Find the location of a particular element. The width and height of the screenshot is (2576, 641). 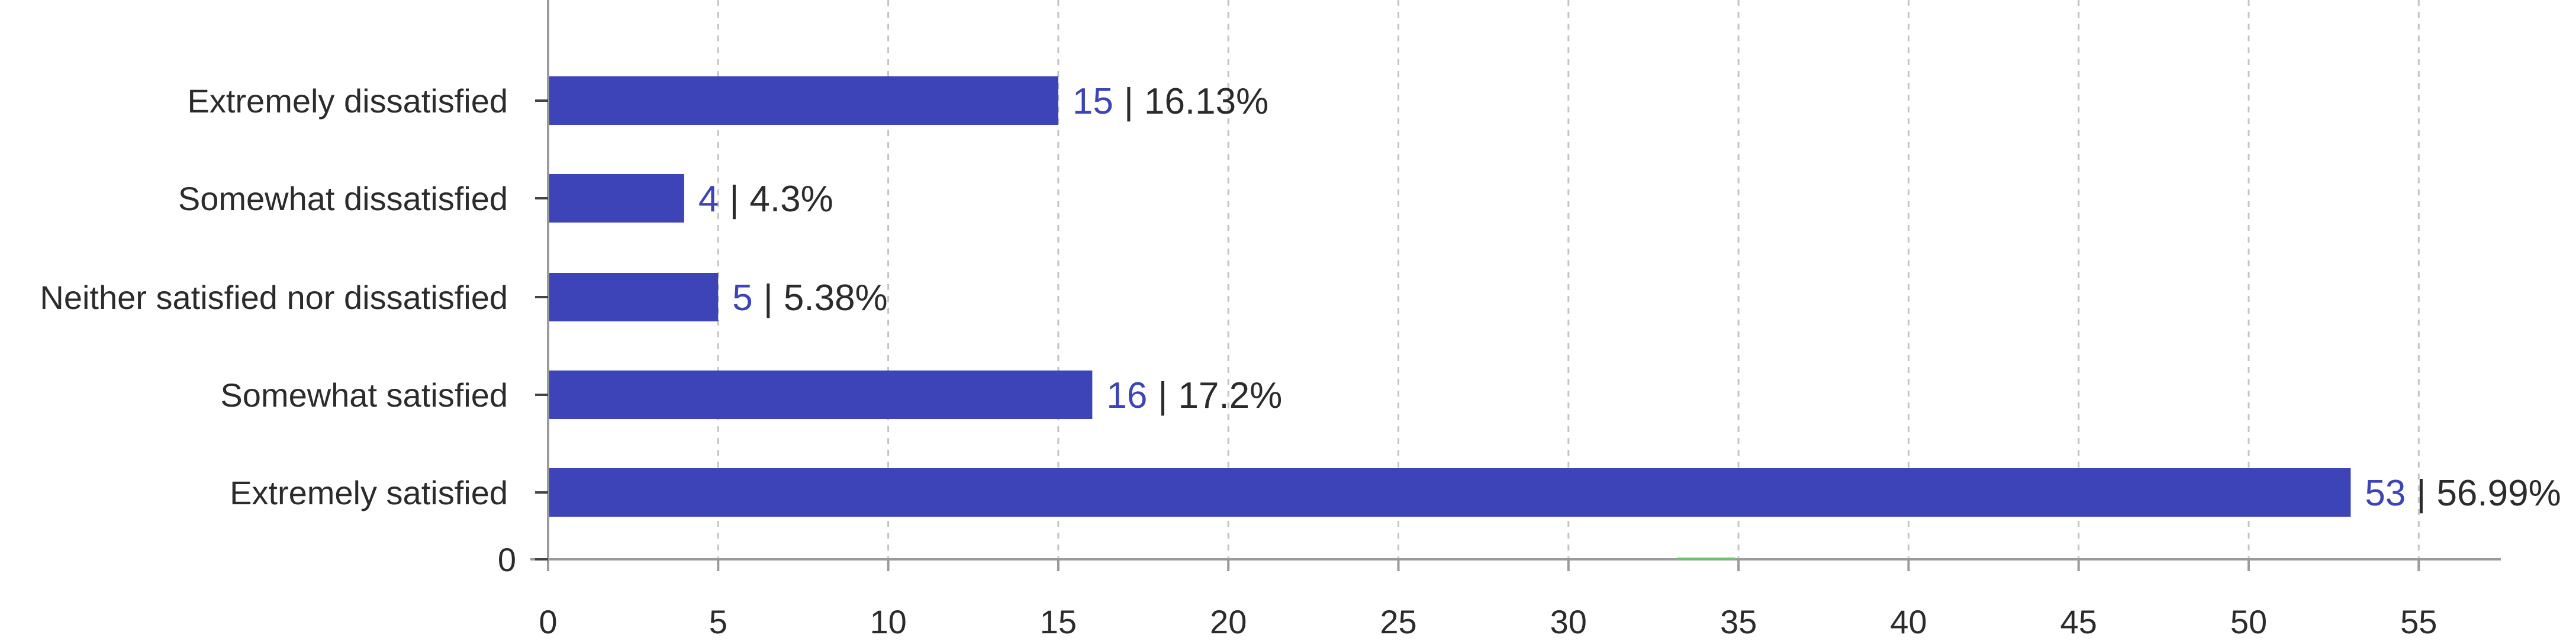

x-tick-label-35: 35 is located at coordinates (1738, 621).